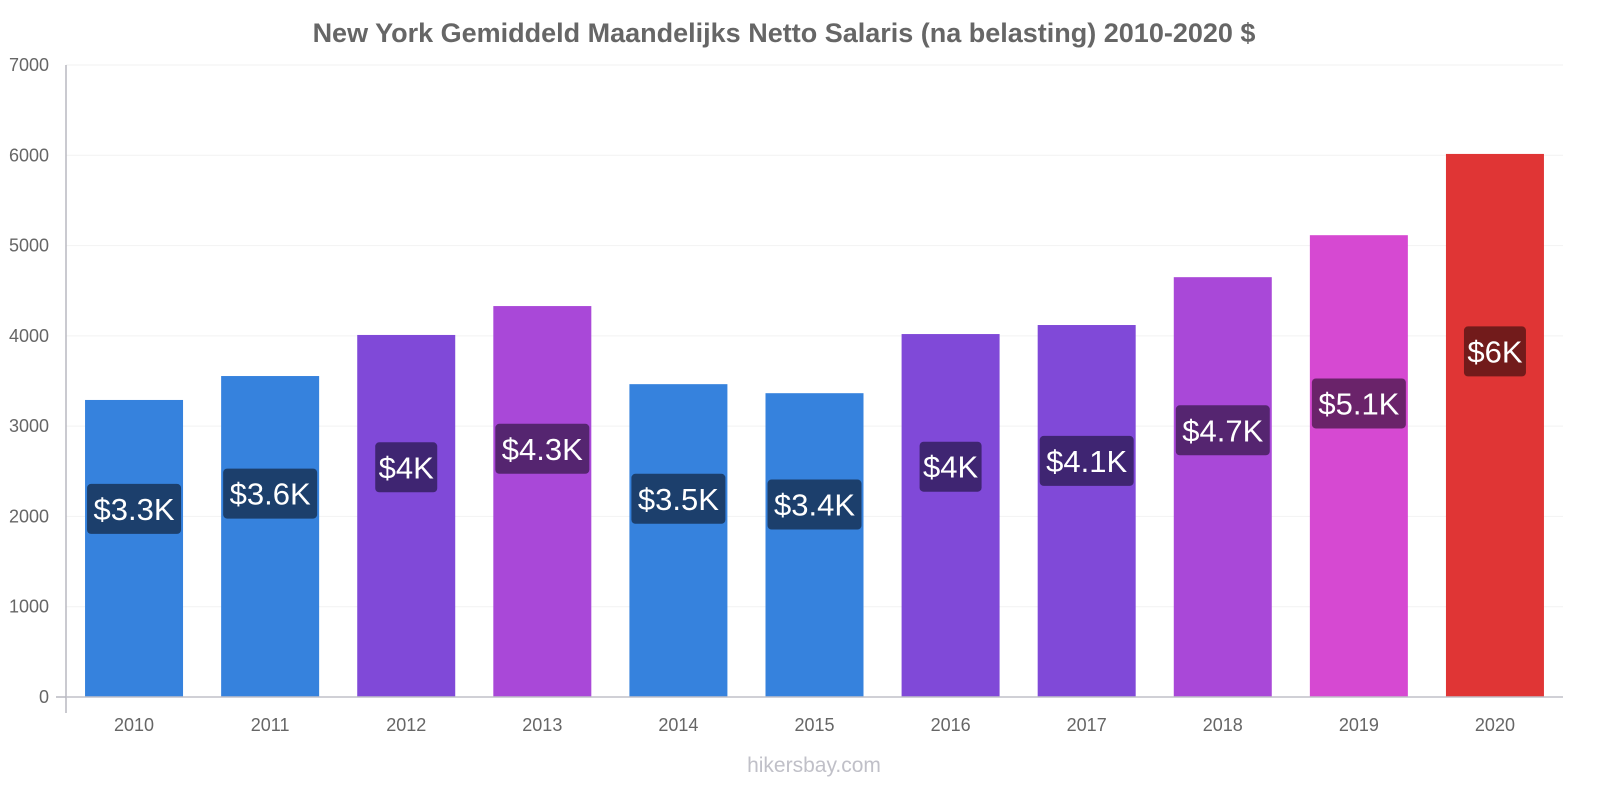  What do you see at coordinates (542, 725) in the screenshot?
I see `x-tick-label: 2013` at bounding box center [542, 725].